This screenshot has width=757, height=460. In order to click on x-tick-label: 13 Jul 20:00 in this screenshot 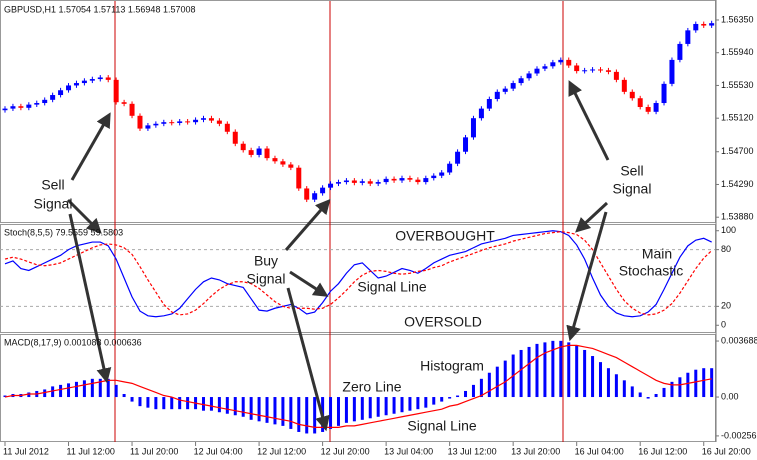, I will do `click(535, 451)`.